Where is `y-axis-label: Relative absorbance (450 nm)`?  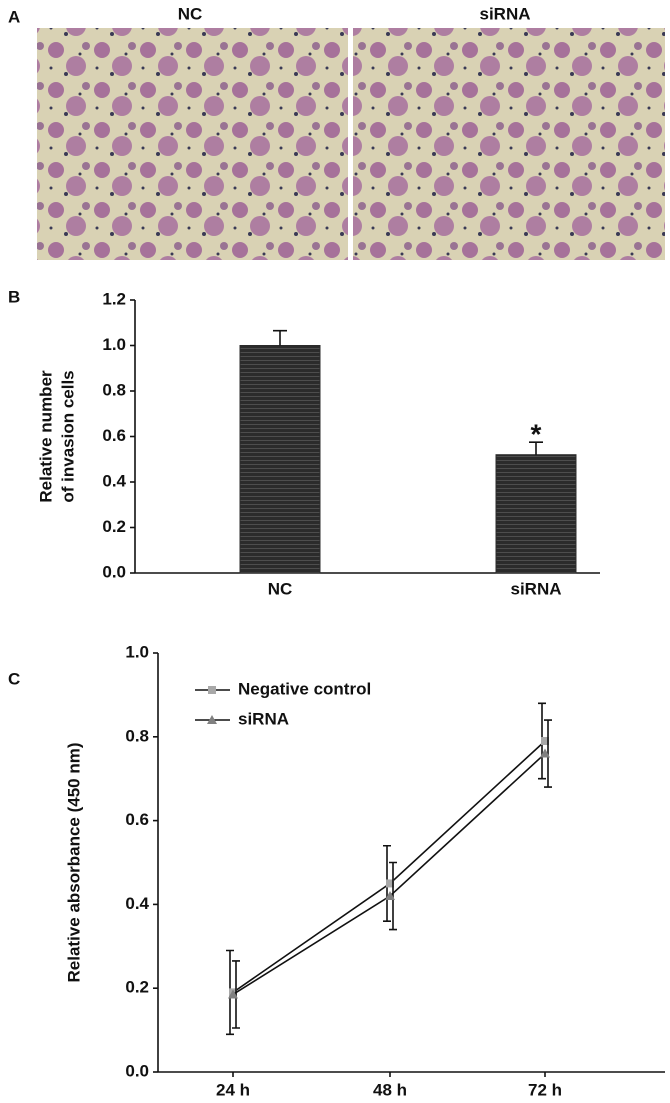
y-axis-label: Relative absorbance (450 nm) is located at coordinates (73, 863).